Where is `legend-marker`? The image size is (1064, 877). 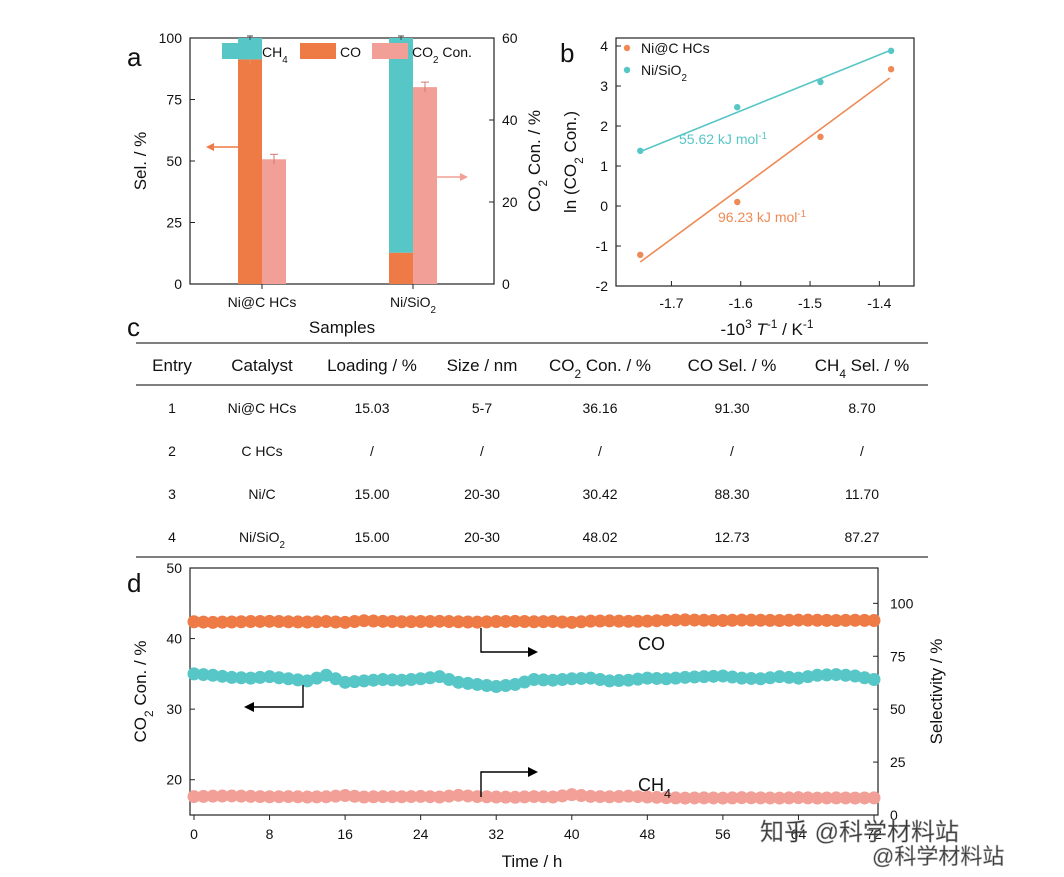
legend-marker is located at coordinates (627, 48).